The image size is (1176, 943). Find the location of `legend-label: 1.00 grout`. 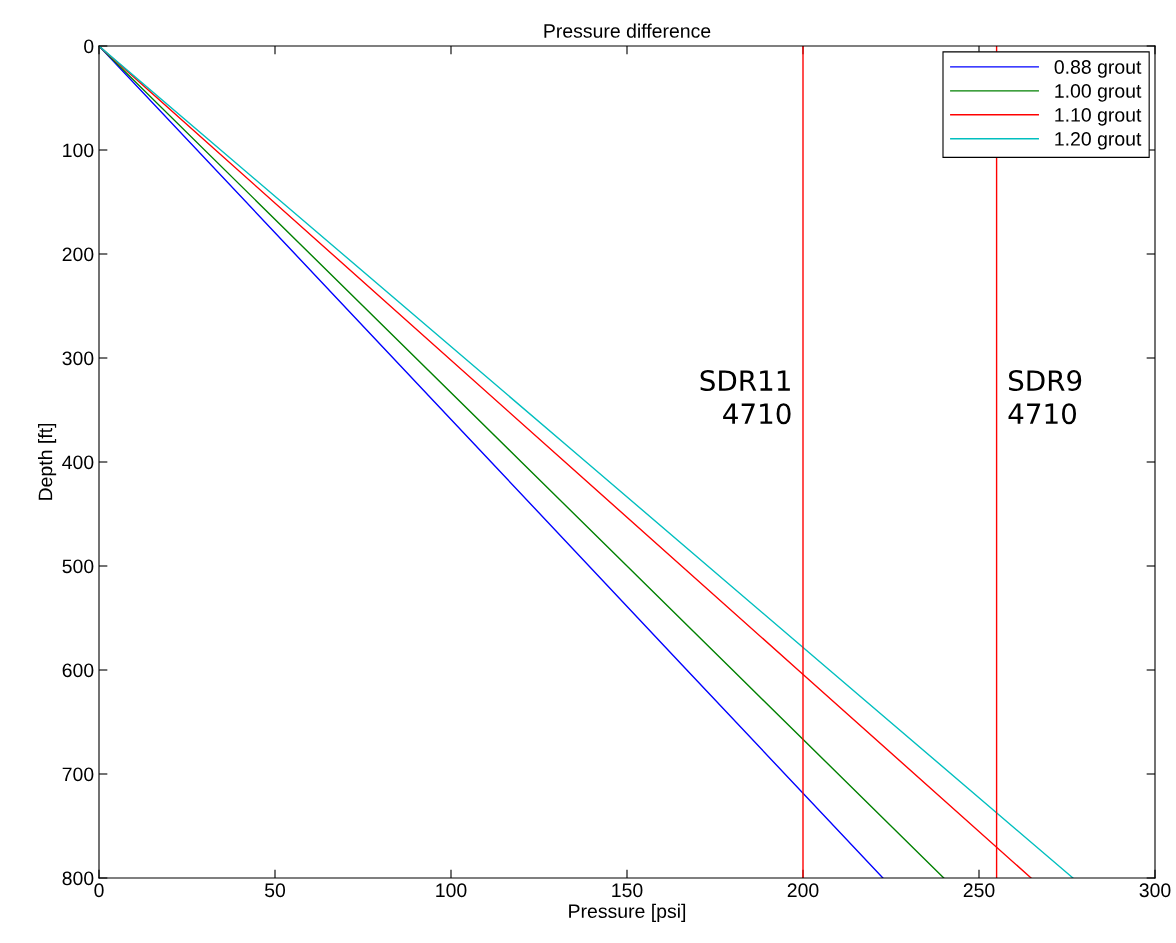

legend-label: 1.00 grout is located at coordinates (1098, 93).